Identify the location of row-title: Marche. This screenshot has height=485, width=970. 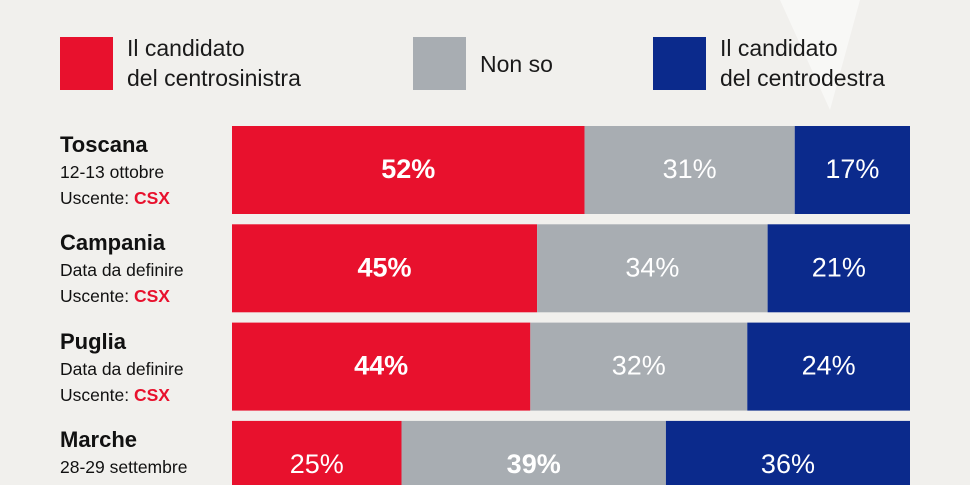
(99, 439).